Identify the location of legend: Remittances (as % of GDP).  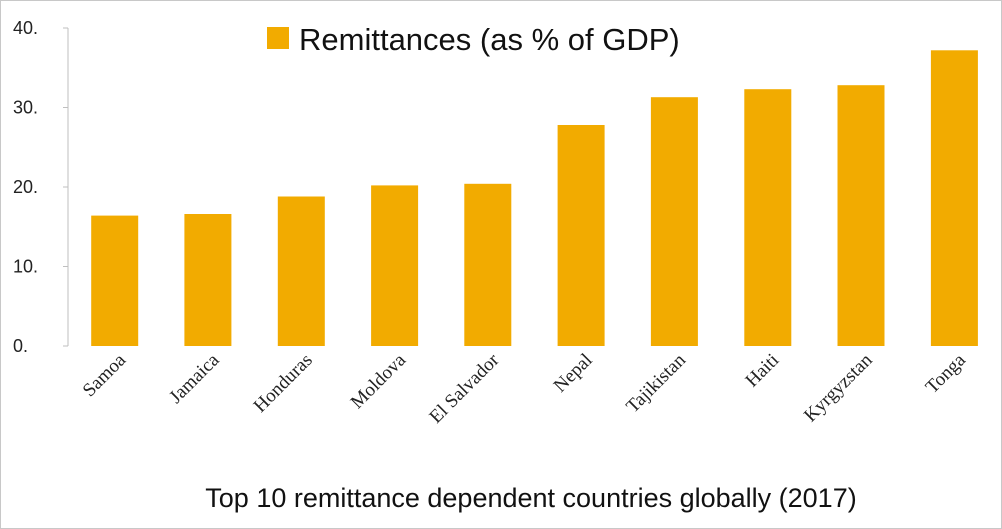
(473, 39).